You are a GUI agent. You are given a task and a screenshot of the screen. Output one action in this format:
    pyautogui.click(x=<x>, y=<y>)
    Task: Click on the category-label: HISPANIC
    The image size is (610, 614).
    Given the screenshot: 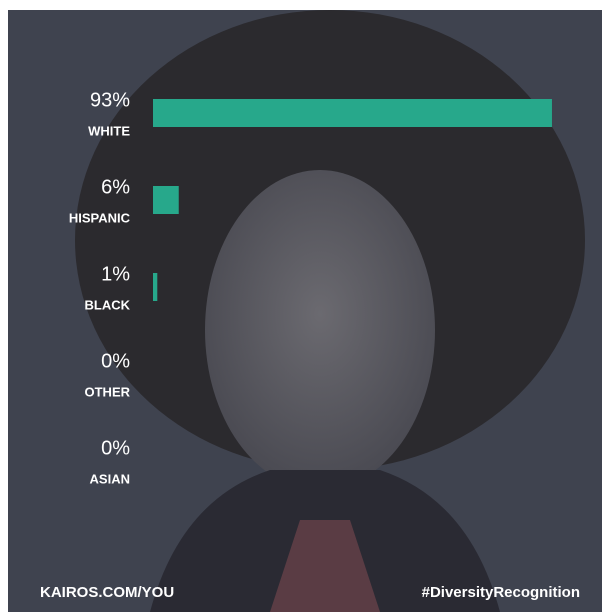 What is the action you would take?
    pyautogui.click(x=100, y=217)
    